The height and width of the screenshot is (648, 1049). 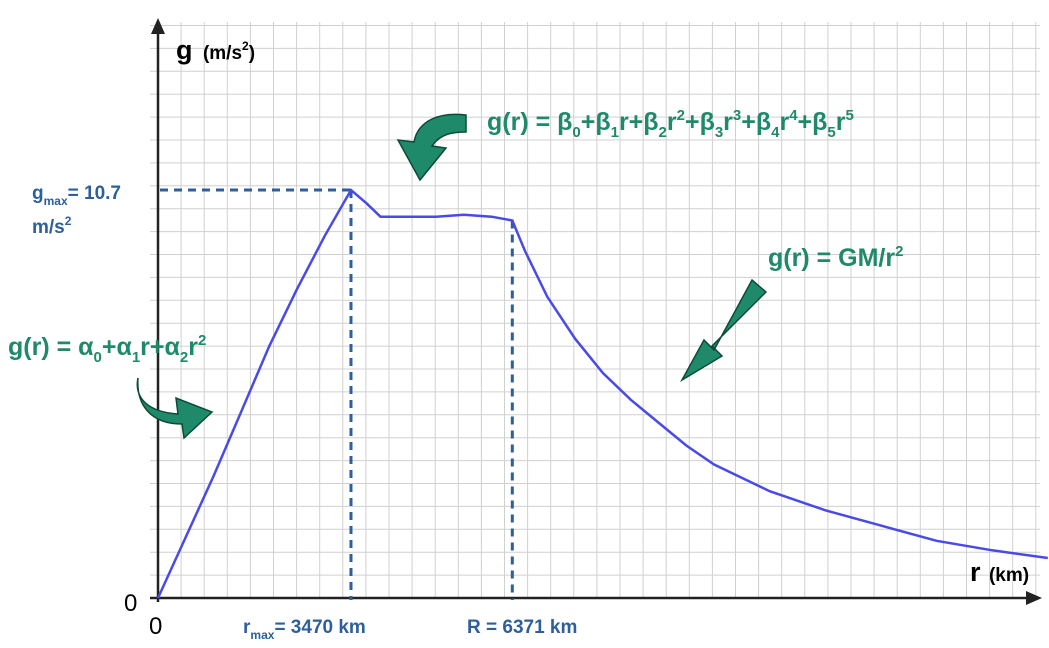 I want to click on y-axis-label: g (m/s2), so click(x=215, y=50).